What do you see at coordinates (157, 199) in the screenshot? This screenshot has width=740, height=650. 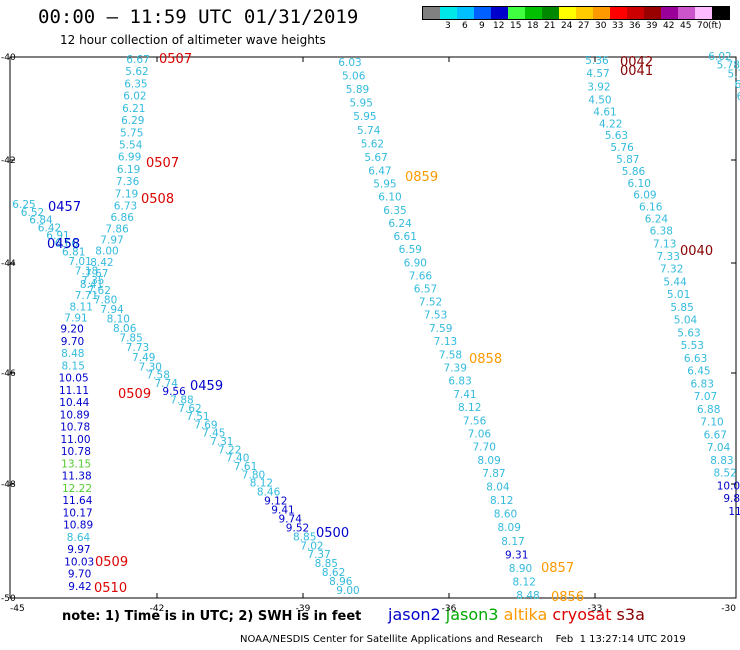 I see `pass-time-label: 0508` at bounding box center [157, 199].